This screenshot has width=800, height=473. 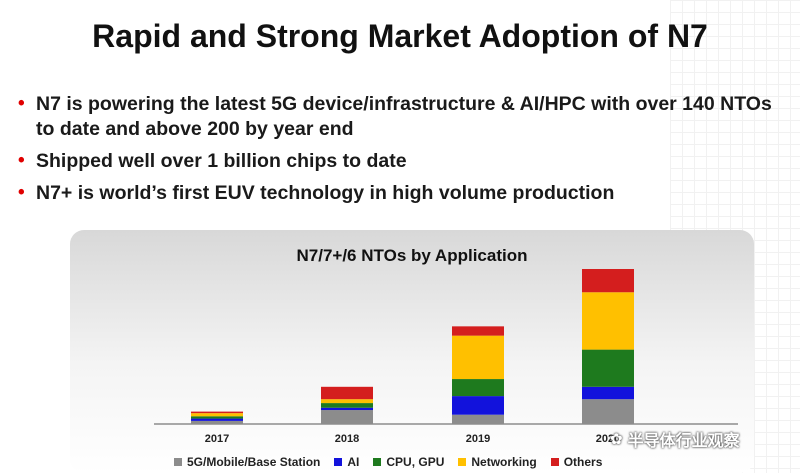 What do you see at coordinates (347, 405) in the screenshot?
I see `bar-segment-2018-cpu-gpu` at bounding box center [347, 405].